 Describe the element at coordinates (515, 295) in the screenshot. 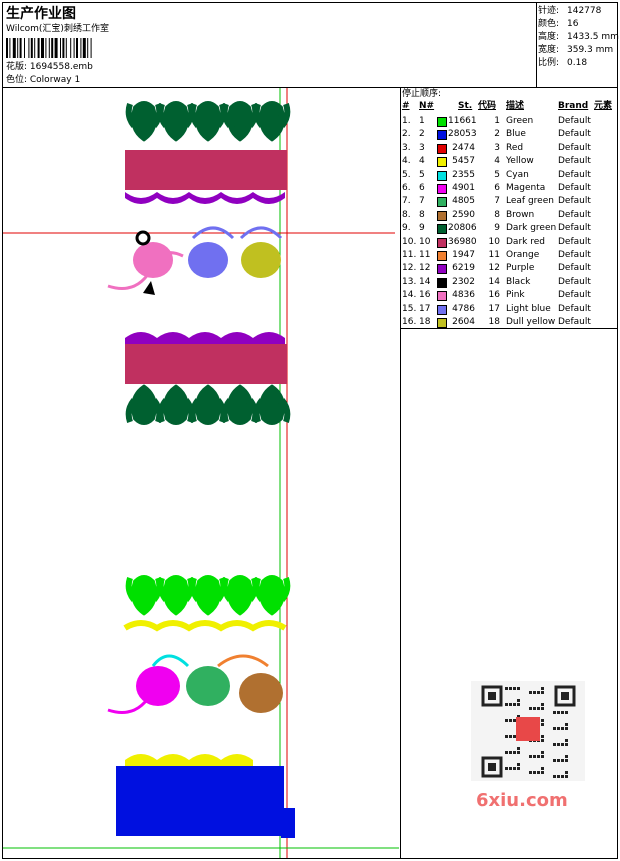

I see `sequence-desc: Pink` at that location.